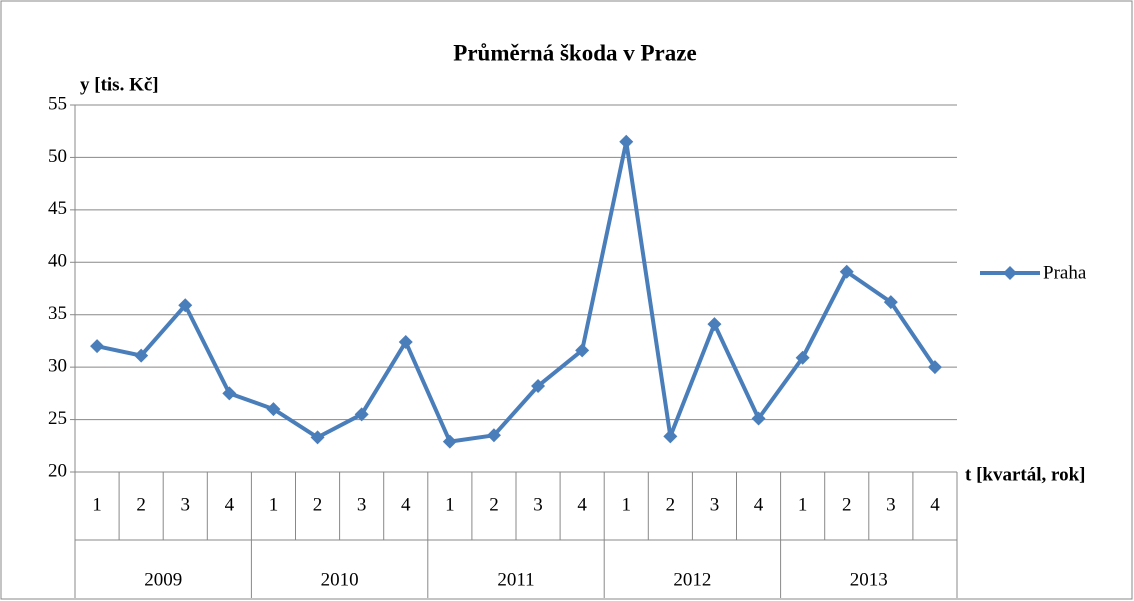 The height and width of the screenshot is (601, 1134). What do you see at coordinates (574, 52) in the screenshot?
I see `chart-title: Průměrná škoda v Praze` at bounding box center [574, 52].